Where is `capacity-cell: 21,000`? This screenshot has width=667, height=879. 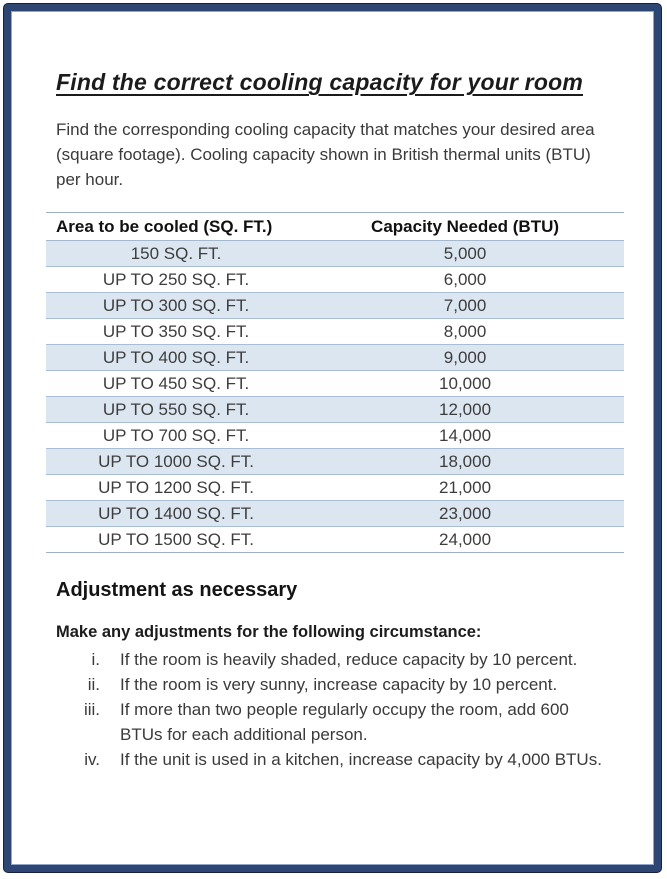
capacity-cell: 21,000 is located at coordinates (465, 487).